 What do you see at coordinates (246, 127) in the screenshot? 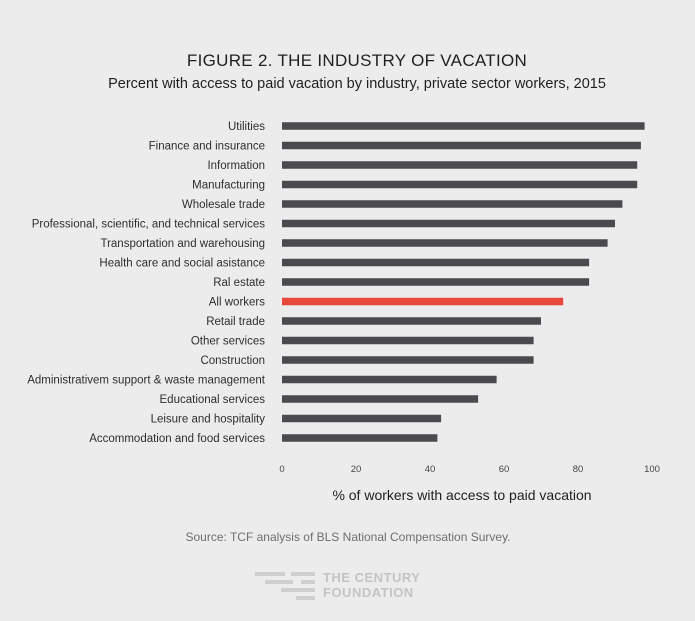
I see `category-label: Utilities` at bounding box center [246, 127].